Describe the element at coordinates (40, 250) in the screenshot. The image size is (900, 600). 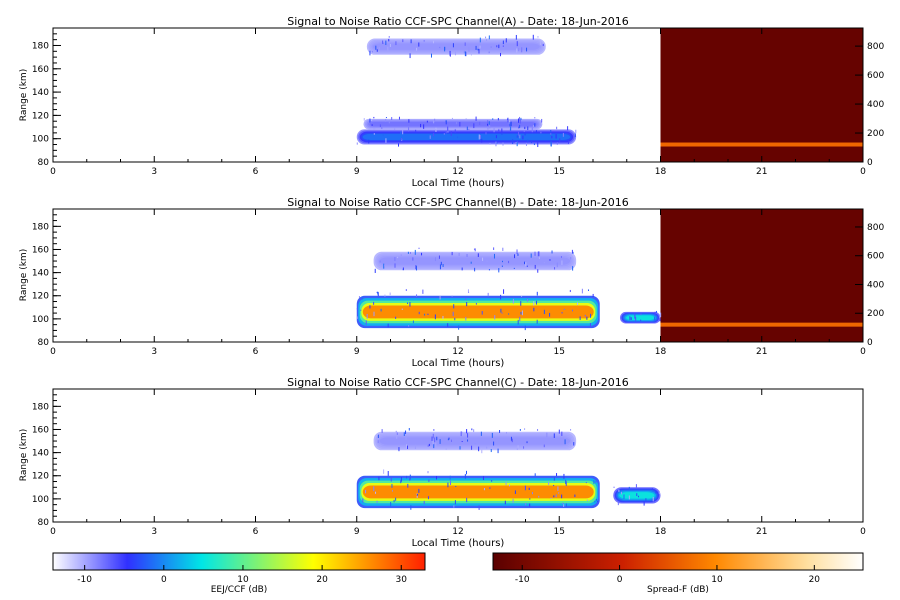
I see `y-tick-label: 160` at that location.